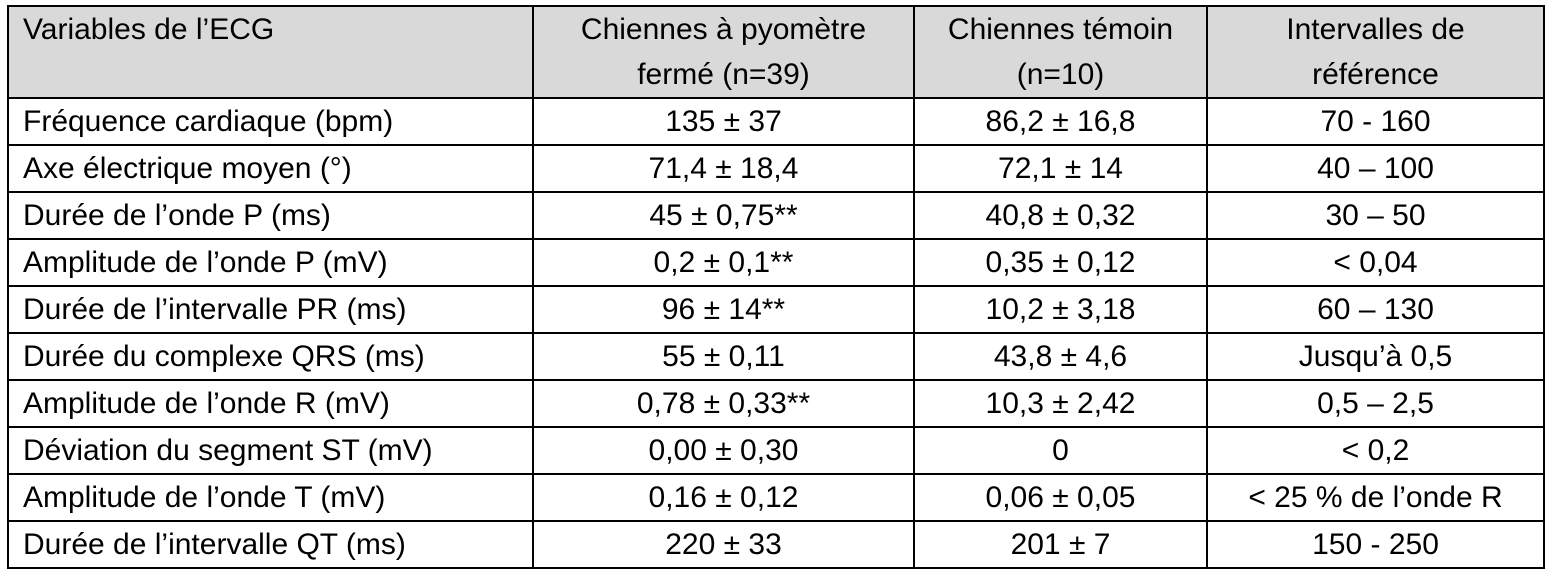 Image resolution: width=1552 pixels, height=569 pixels. What do you see at coordinates (1375, 544) in the screenshot?
I see `cell-reference: 150 - 250` at bounding box center [1375, 544].